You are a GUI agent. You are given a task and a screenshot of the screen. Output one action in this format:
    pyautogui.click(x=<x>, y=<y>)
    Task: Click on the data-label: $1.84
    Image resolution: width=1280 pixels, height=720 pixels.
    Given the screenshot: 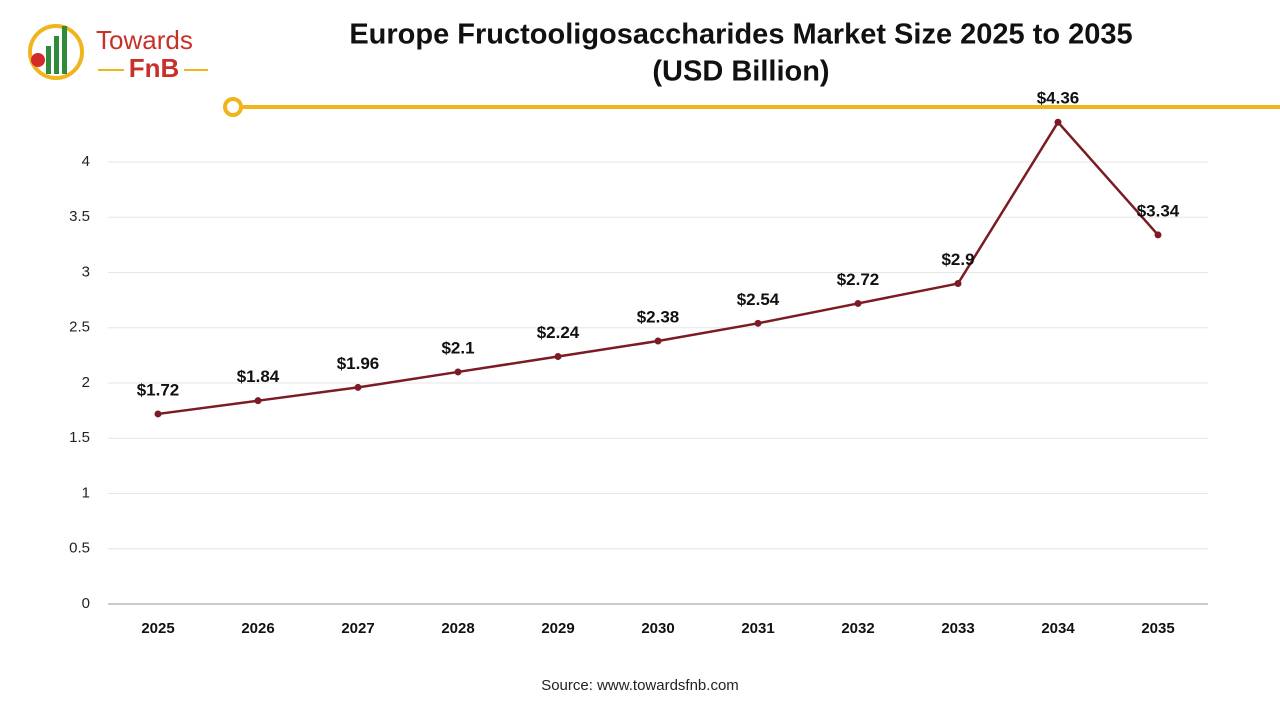 What is the action you would take?
    pyautogui.click(x=258, y=376)
    